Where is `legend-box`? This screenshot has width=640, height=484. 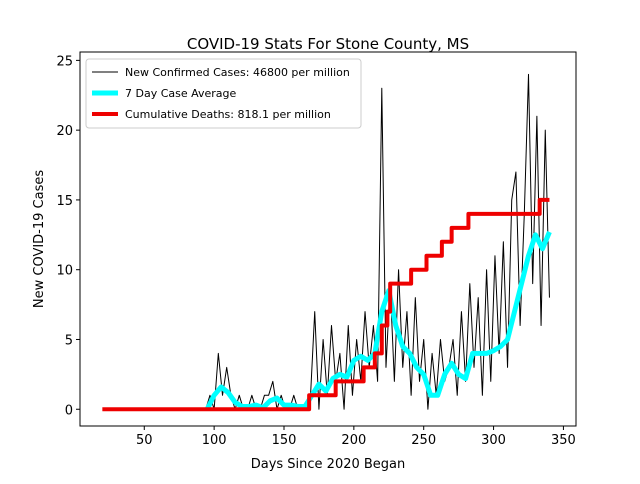
legend-box is located at coordinates (223, 93).